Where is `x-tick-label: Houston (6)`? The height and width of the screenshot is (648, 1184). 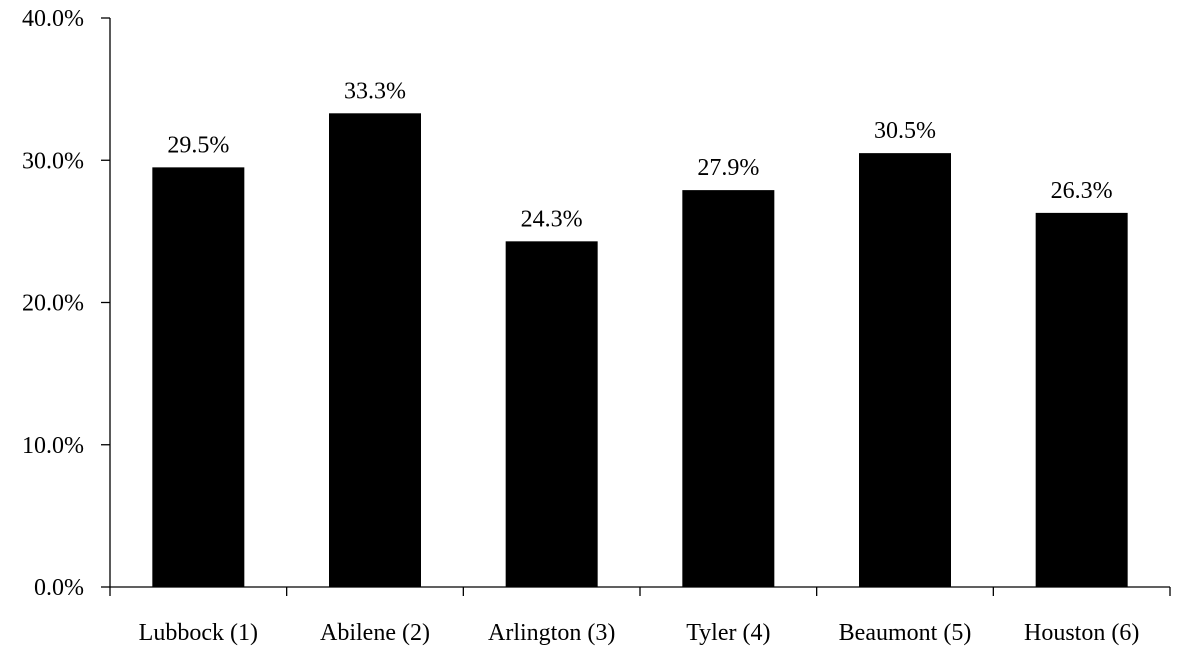
x-tick-label: Houston (6) is located at coordinates (1081, 633).